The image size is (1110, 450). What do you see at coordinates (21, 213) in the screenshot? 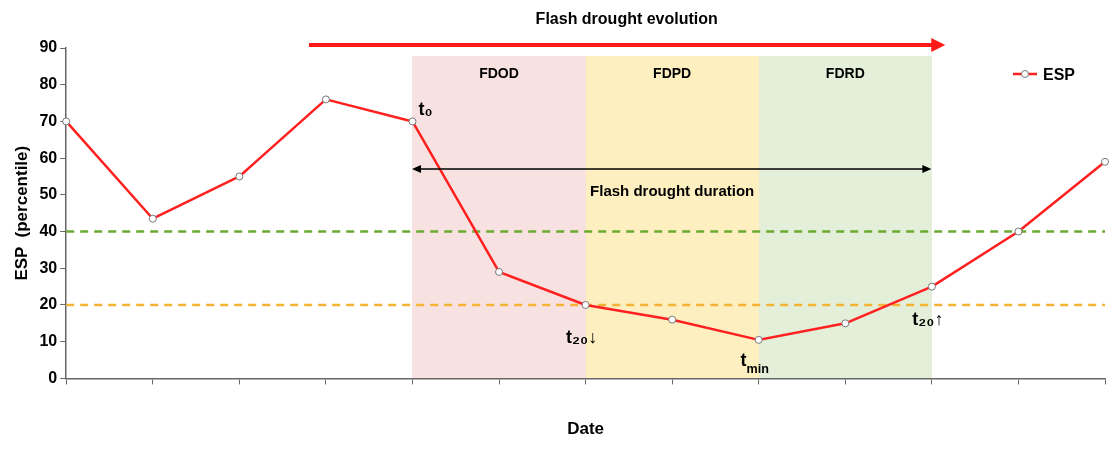
I see `y-axis-title: ESP (percentile)` at bounding box center [21, 213].